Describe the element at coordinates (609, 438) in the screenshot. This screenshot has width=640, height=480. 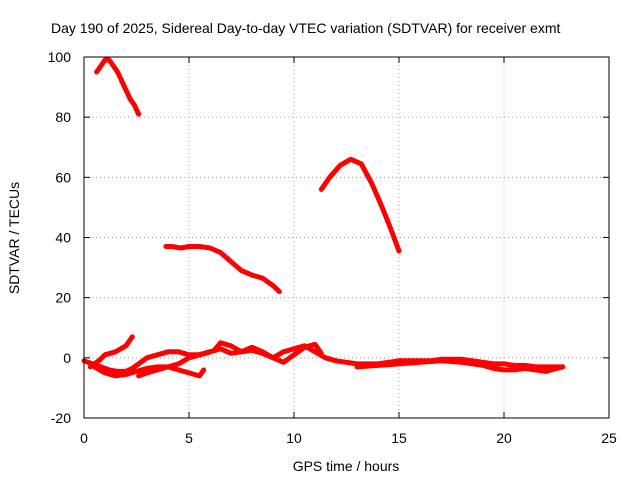
I see `x-tick-label: 25` at that location.